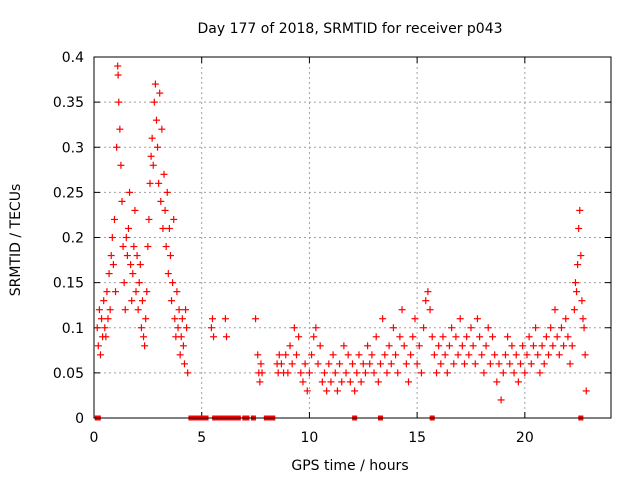 The width and height of the screenshot is (640, 480). What do you see at coordinates (525, 438) in the screenshot?
I see `x-tick-label: 20` at bounding box center [525, 438].